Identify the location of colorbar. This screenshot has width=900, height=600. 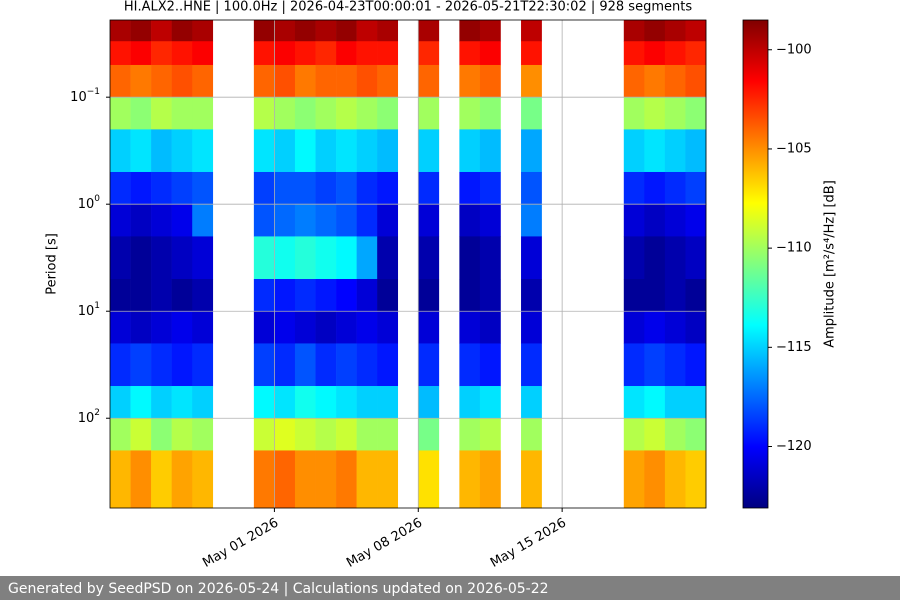
(755, 264).